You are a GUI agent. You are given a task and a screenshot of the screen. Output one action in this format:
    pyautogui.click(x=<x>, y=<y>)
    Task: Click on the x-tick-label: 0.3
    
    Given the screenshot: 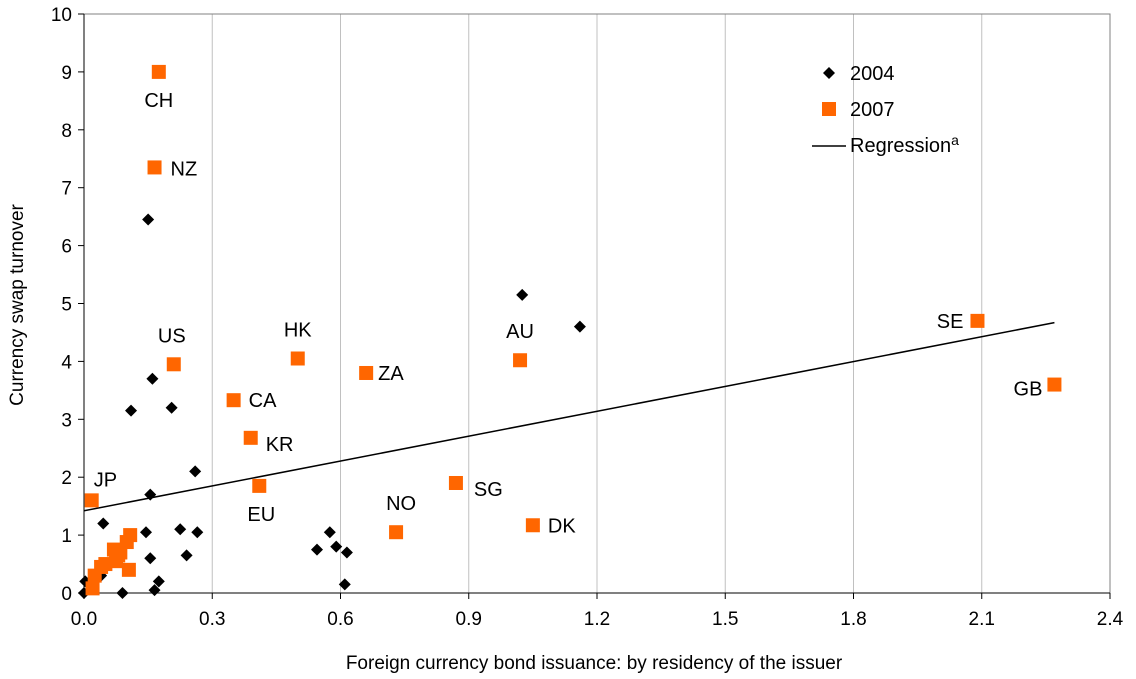 What is the action you would take?
    pyautogui.click(x=212, y=619)
    